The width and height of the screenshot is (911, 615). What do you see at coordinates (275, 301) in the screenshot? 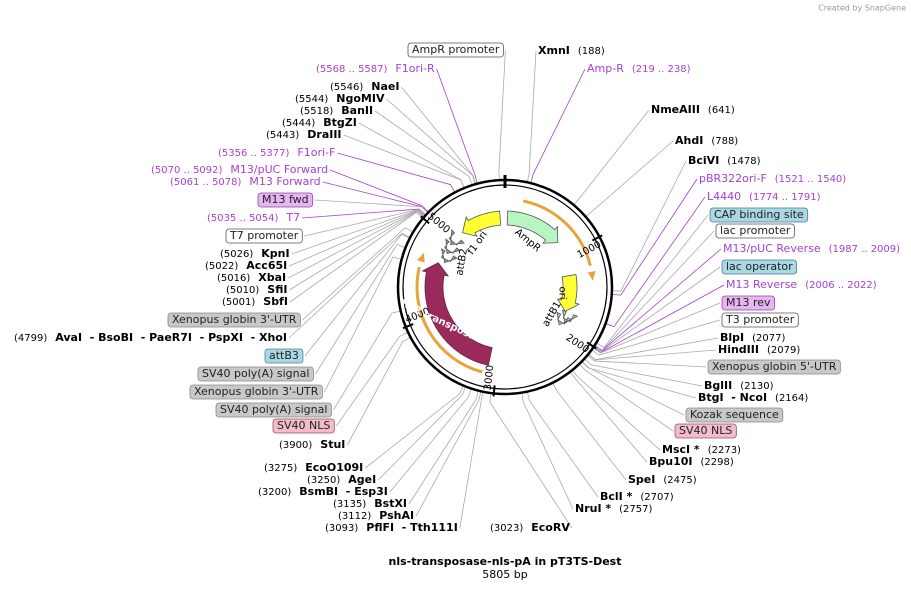
I see `label-name: SbfI` at bounding box center [275, 301].